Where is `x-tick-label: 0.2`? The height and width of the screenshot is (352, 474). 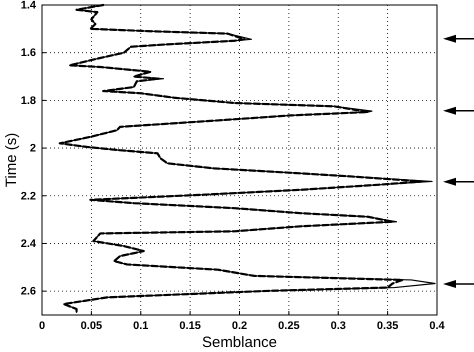 x-tick-label: 0.2 is located at coordinates (240, 326).